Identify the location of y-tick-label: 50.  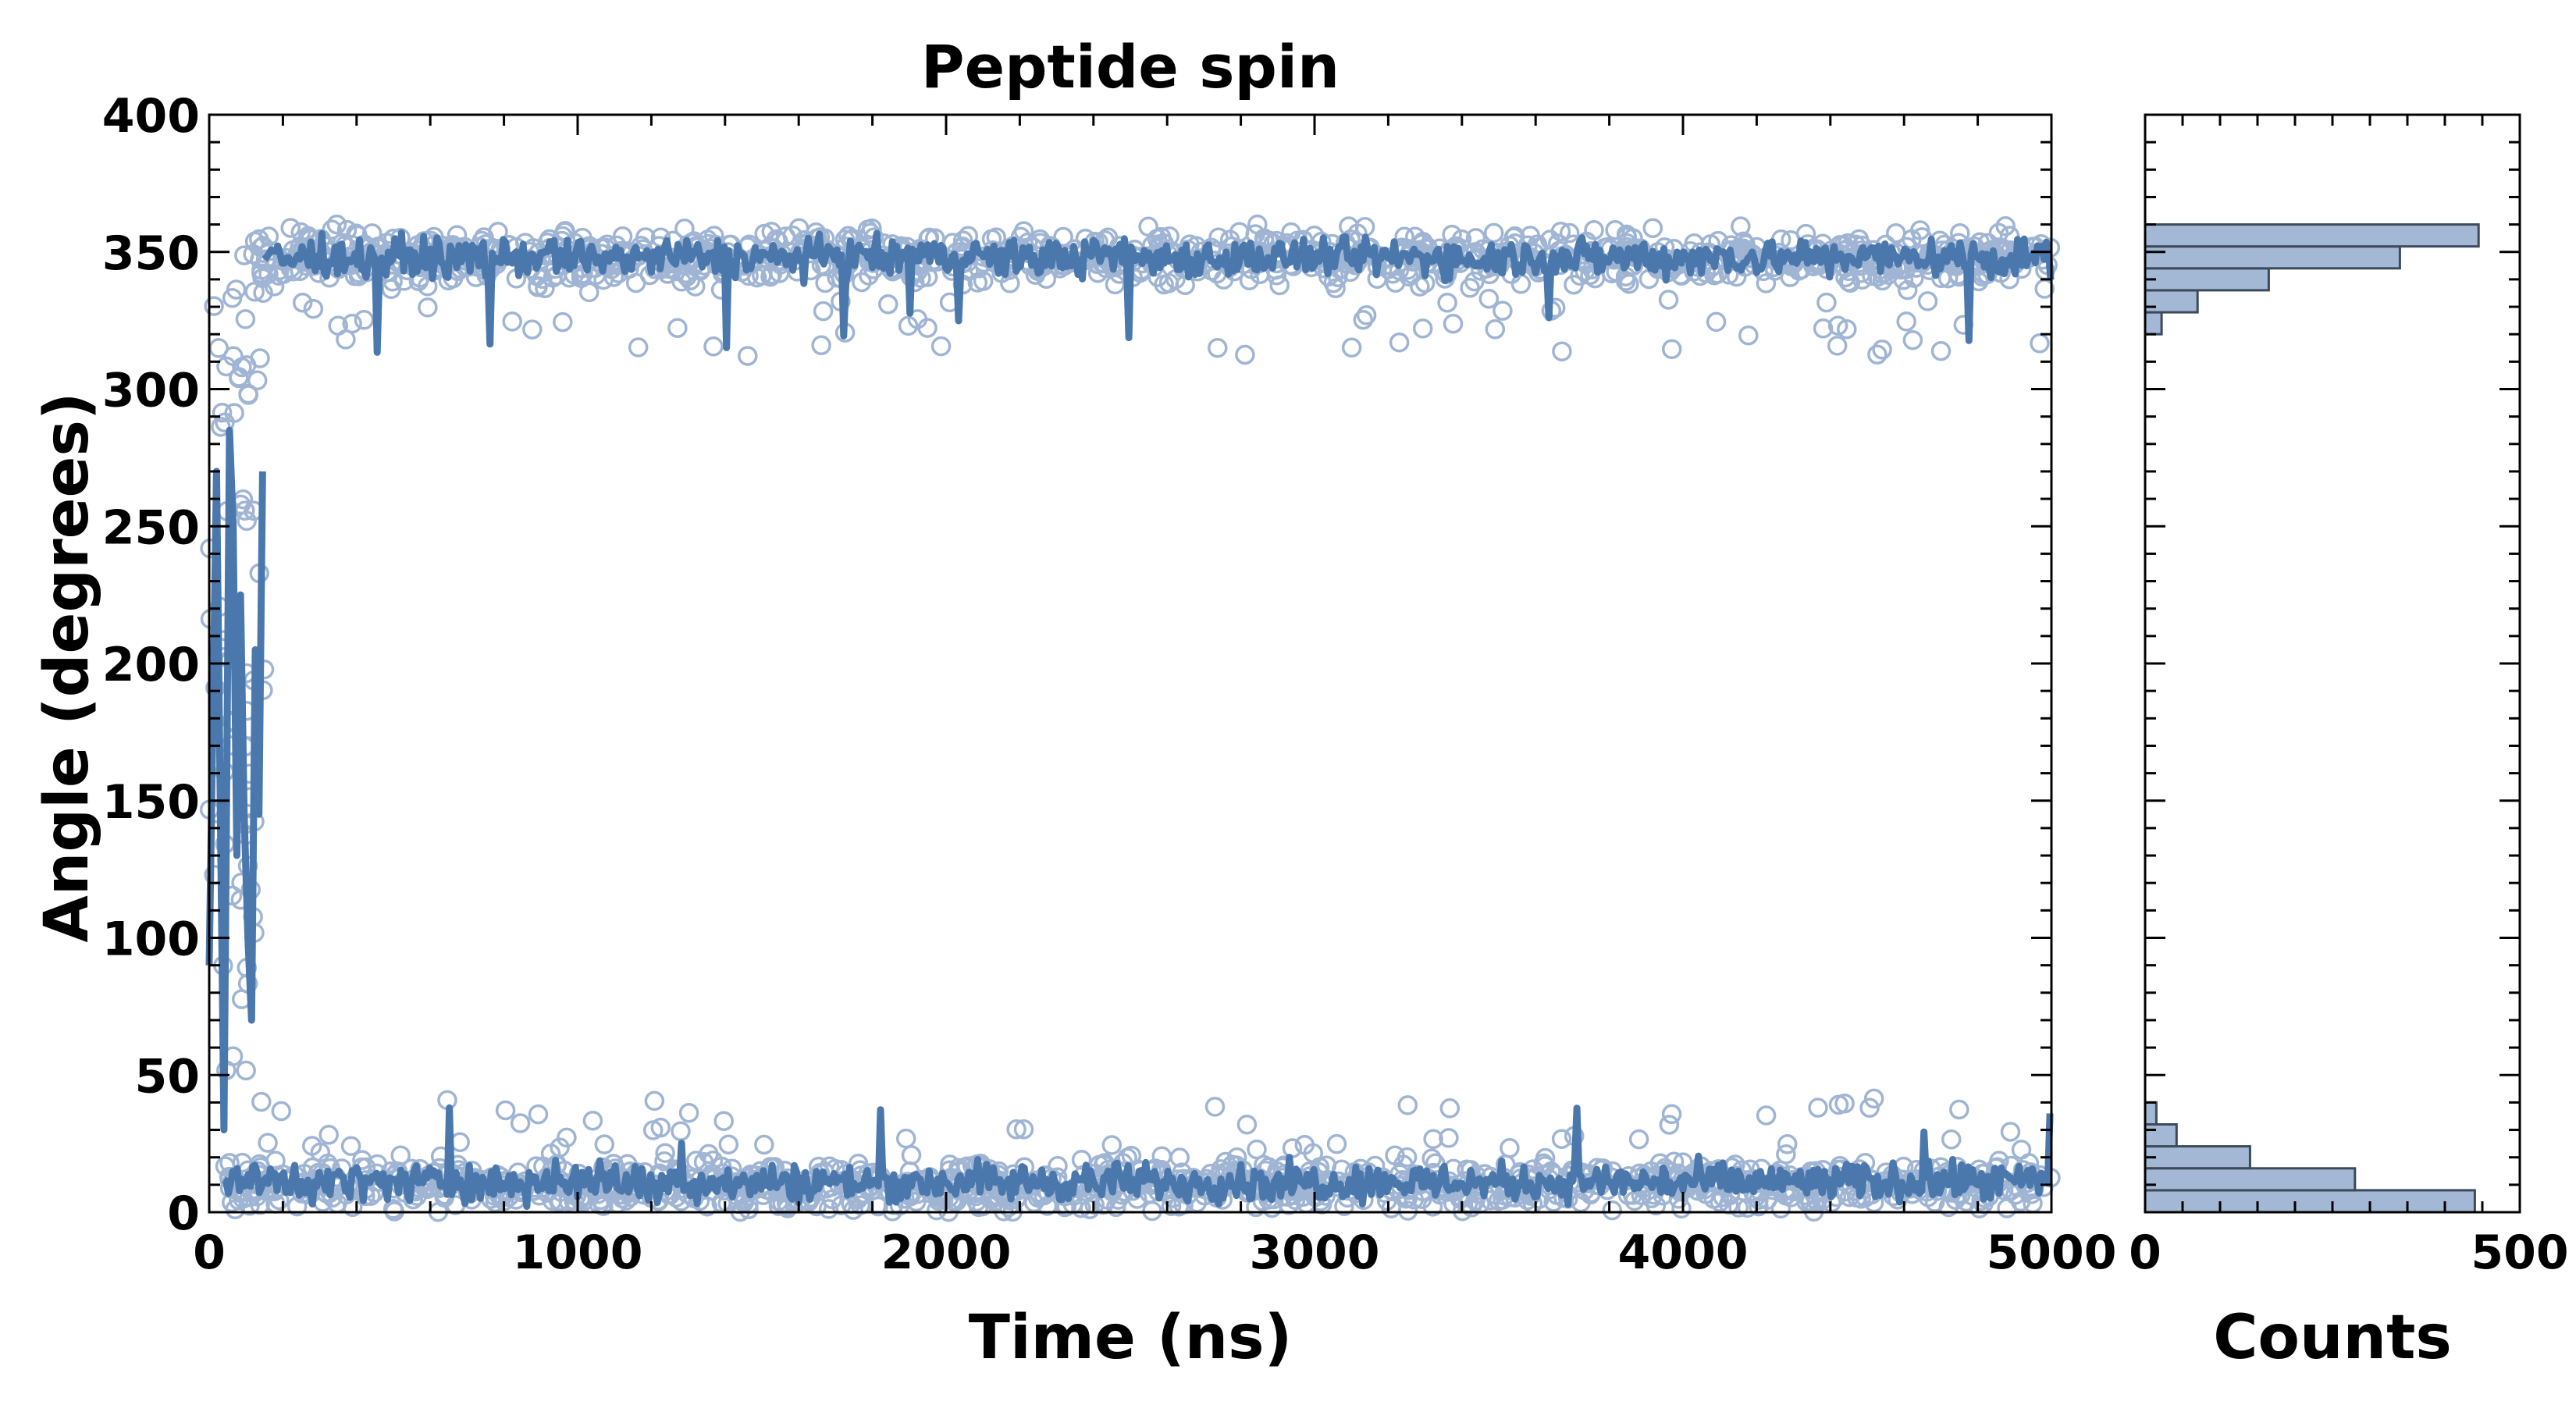
(168, 1077).